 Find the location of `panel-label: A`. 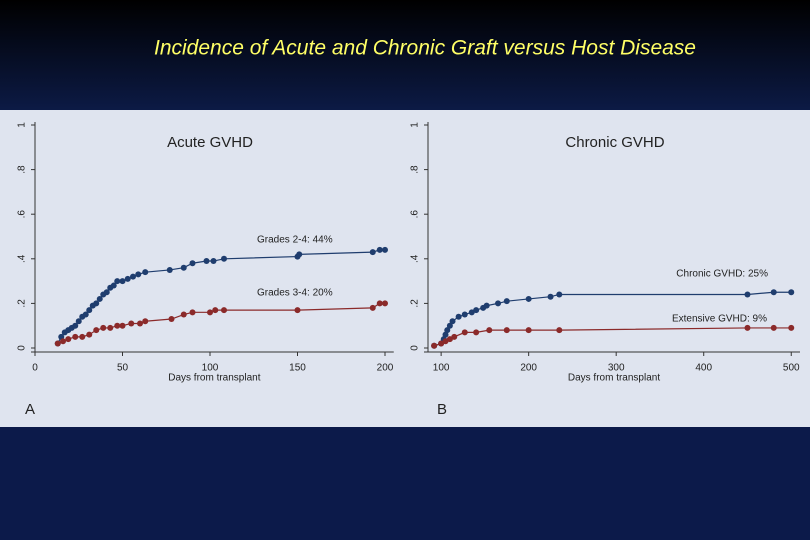

panel-label: A is located at coordinates (30, 409).